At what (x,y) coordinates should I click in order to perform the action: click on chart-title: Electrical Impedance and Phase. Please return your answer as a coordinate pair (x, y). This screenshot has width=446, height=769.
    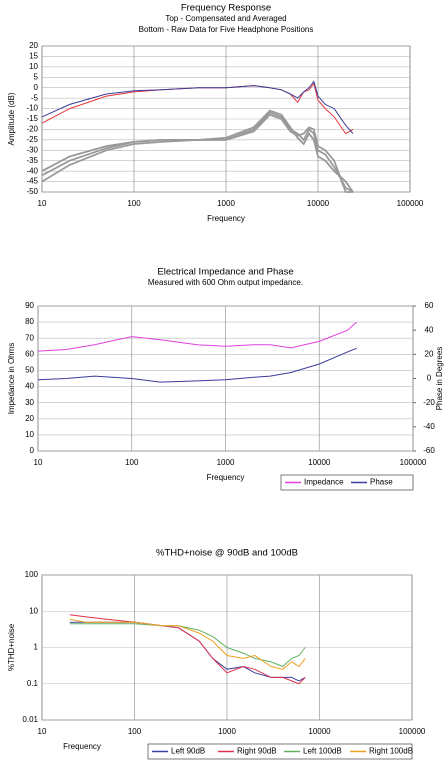
    Looking at the image, I should click on (225, 272).